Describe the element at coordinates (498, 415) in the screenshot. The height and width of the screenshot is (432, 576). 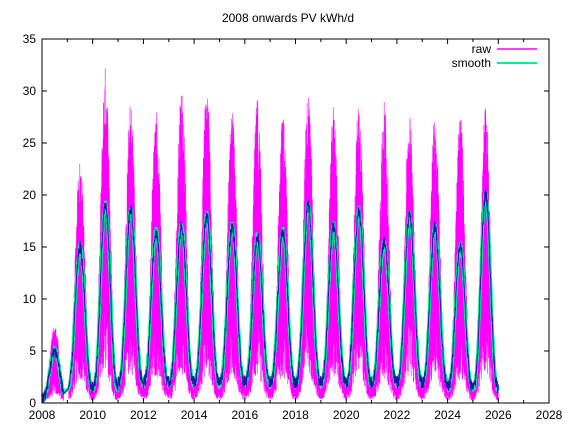
I see `x-tick-label: 2026` at that location.